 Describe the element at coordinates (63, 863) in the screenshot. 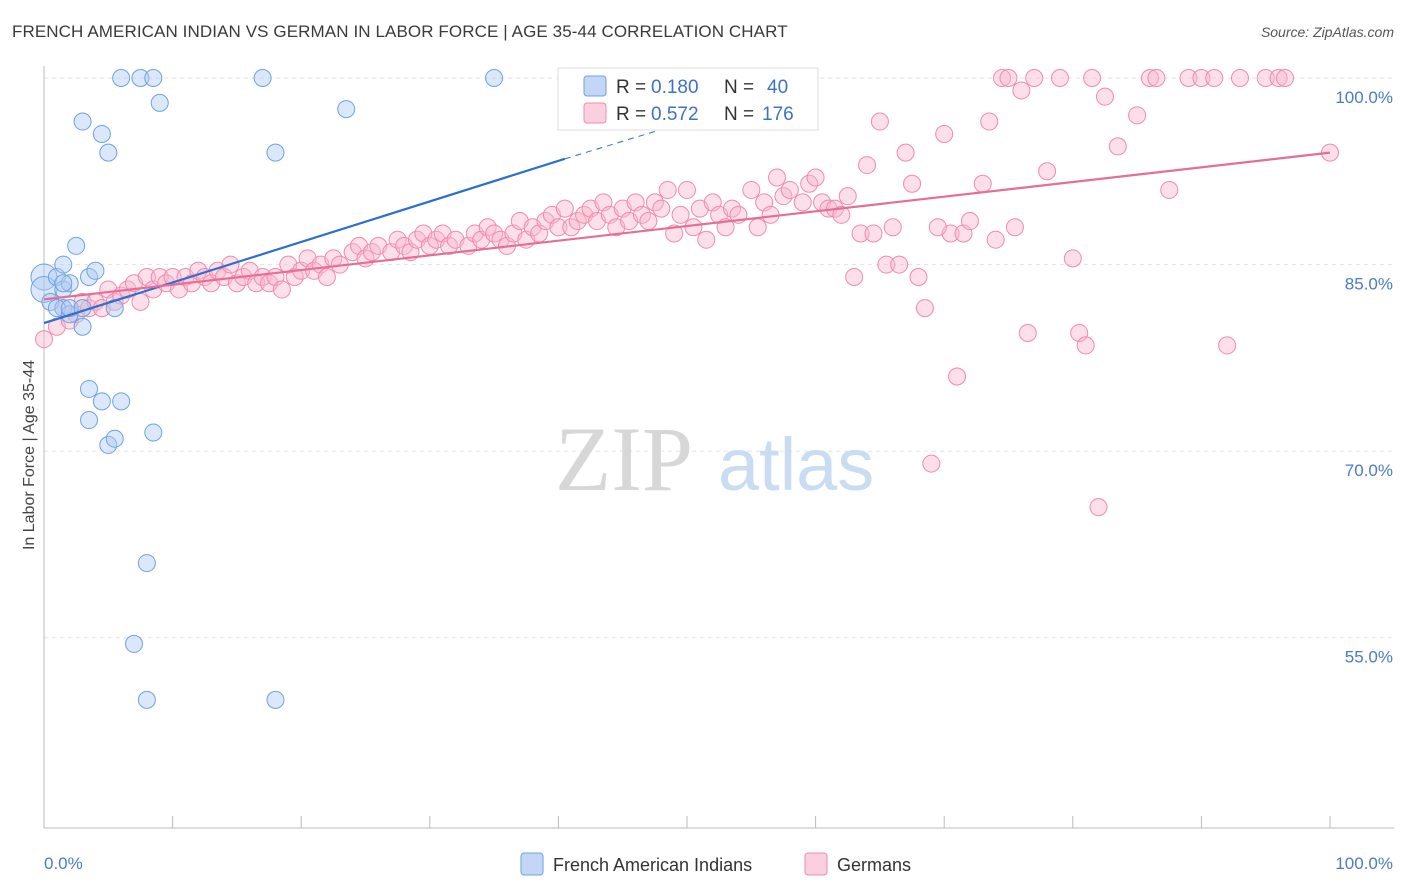

I see `x-tick-label-0: 0.0%` at that location.